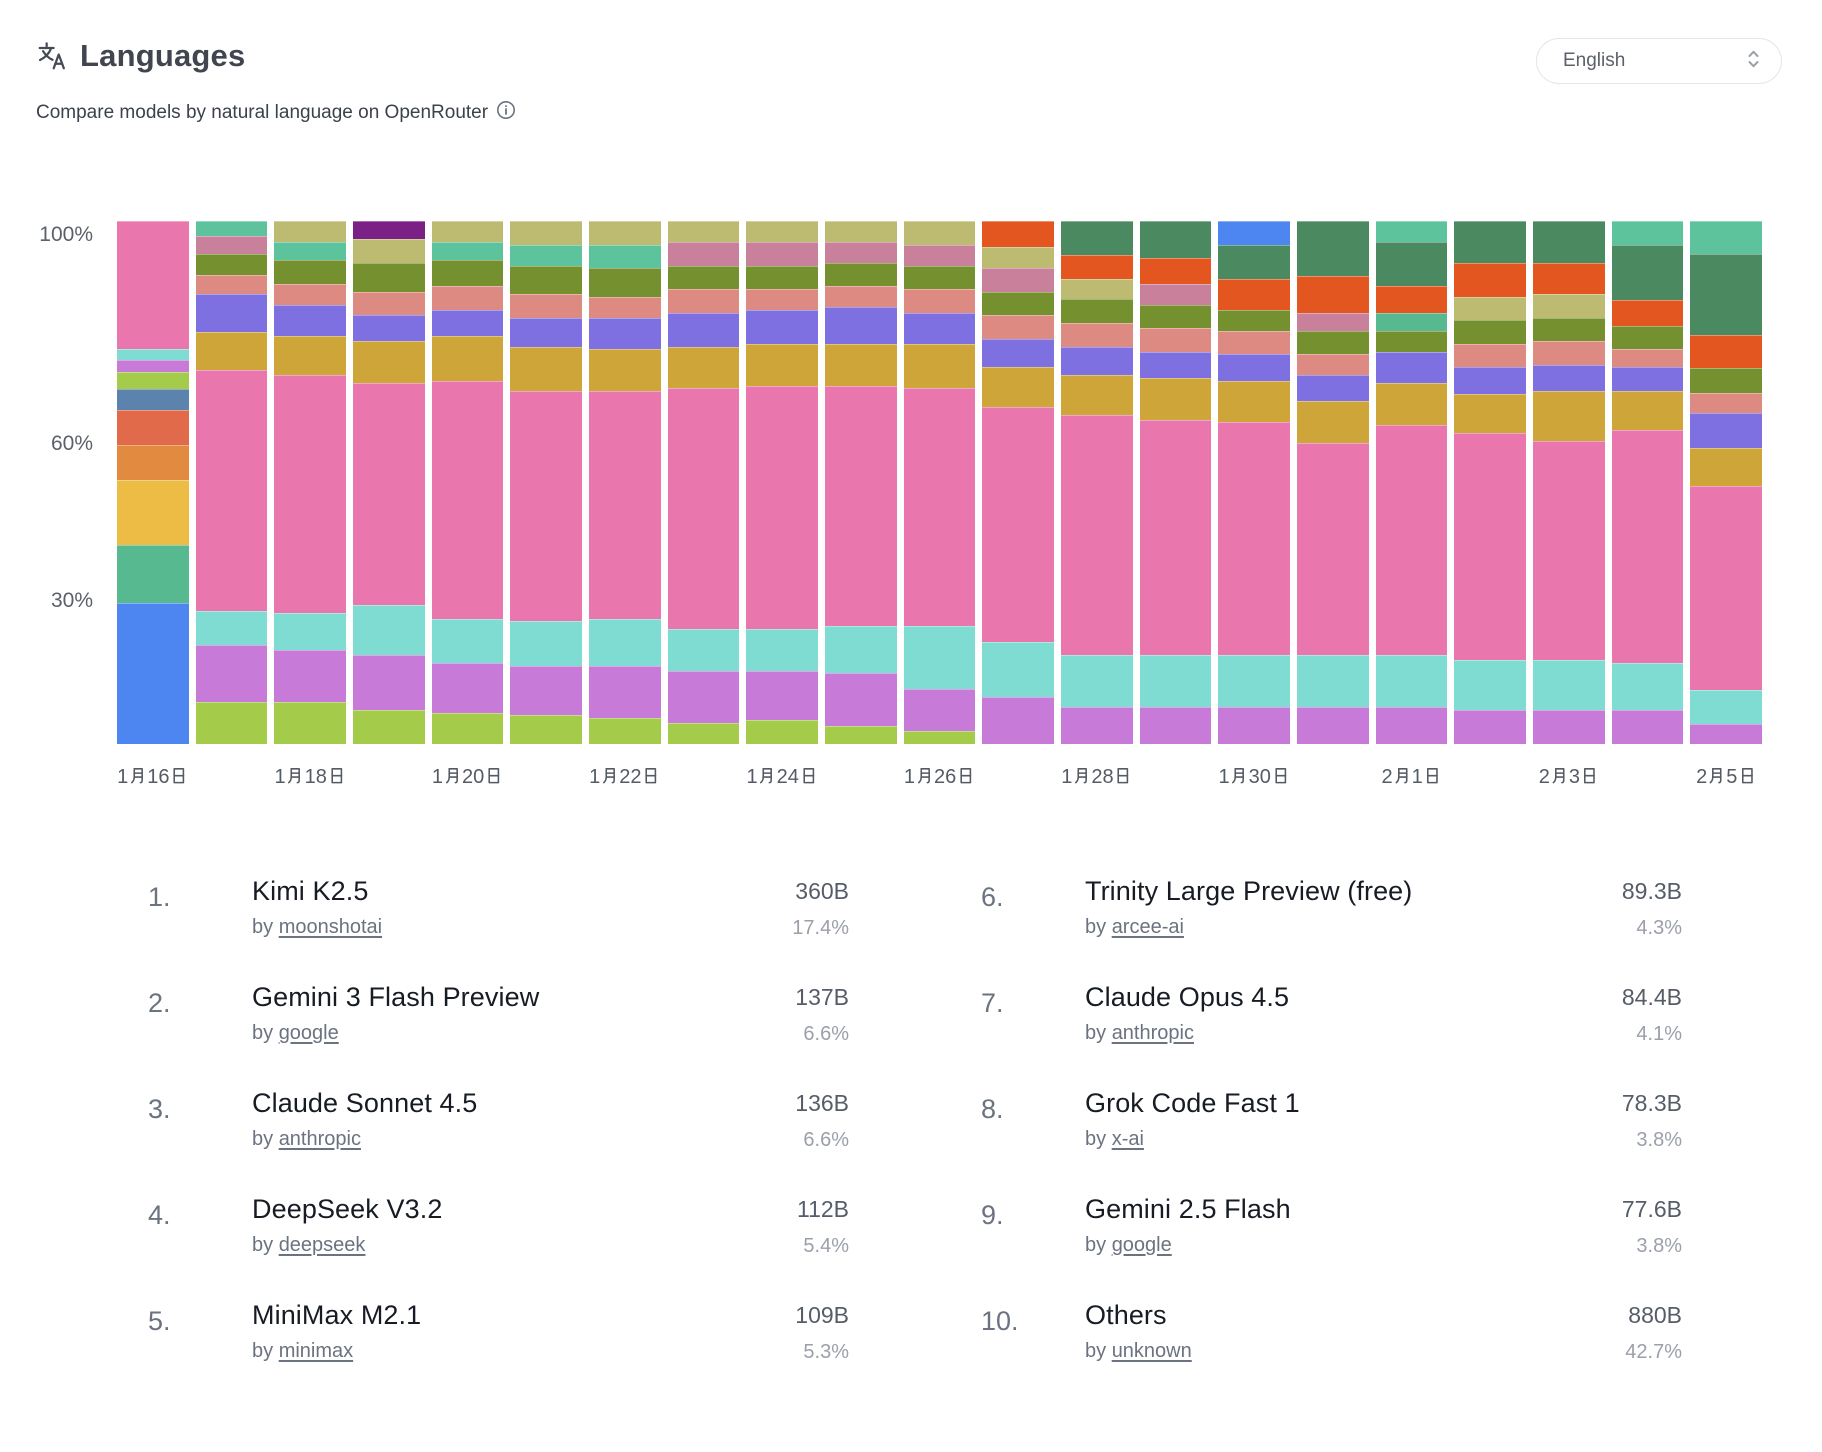 The image size is (1822, 1452). I want to click on segment-u_sea, so click(1411, 321).